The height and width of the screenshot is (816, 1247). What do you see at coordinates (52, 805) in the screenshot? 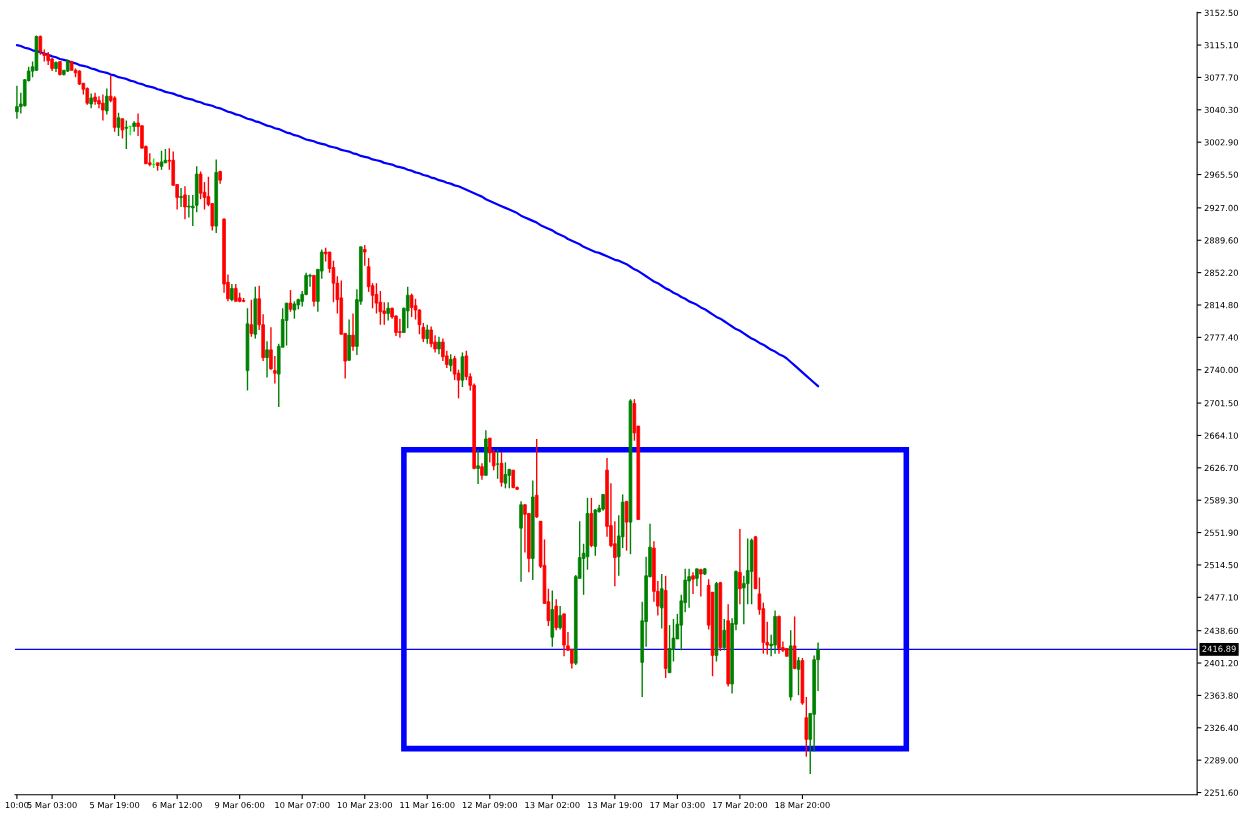
I see `x-tick-label: 5 Mar 03:00` at bounding box center [52, 805].